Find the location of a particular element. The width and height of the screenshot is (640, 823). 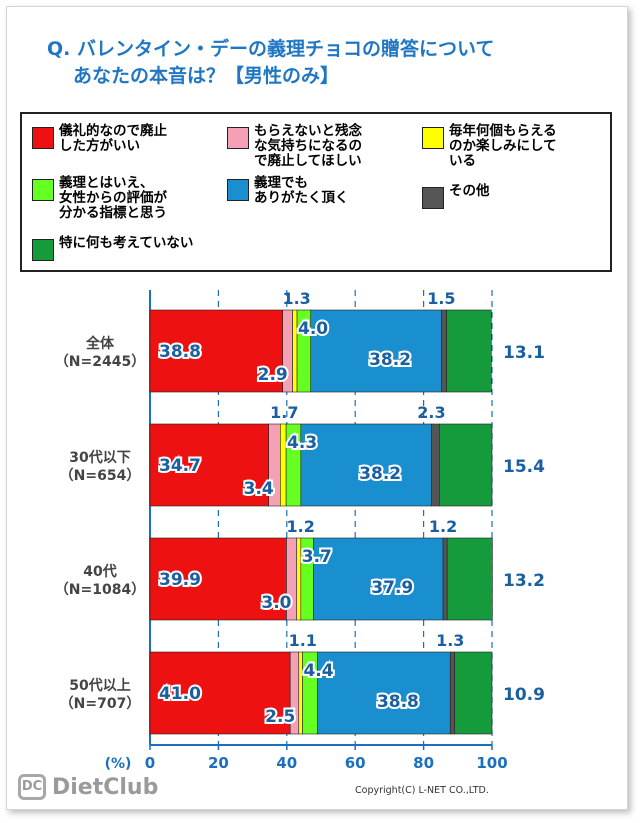

category-n-label: （N=1084） is located at coordinates (100, 590).